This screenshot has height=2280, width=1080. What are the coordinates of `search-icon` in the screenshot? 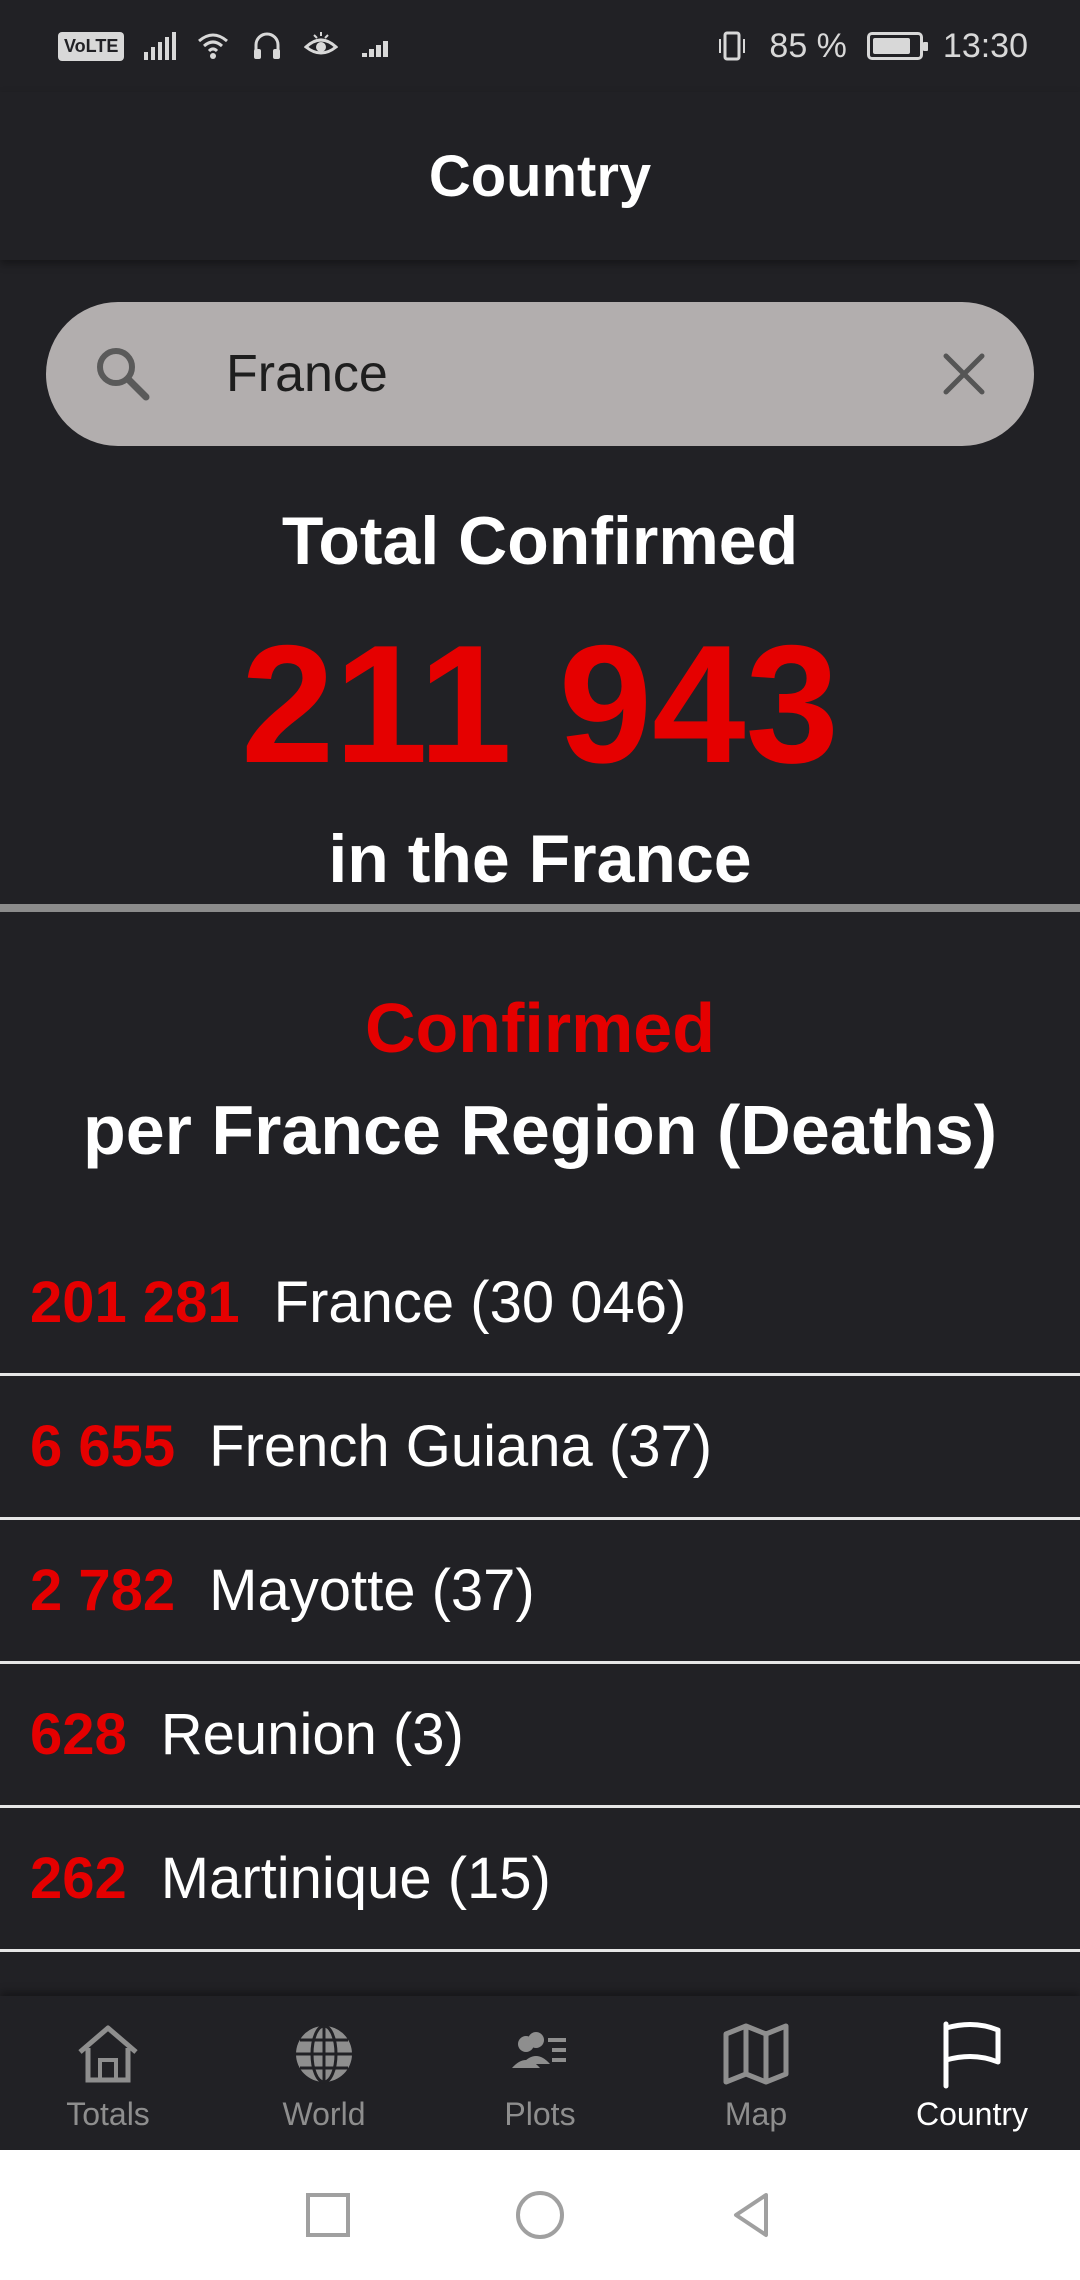 It's located at (123, 374).